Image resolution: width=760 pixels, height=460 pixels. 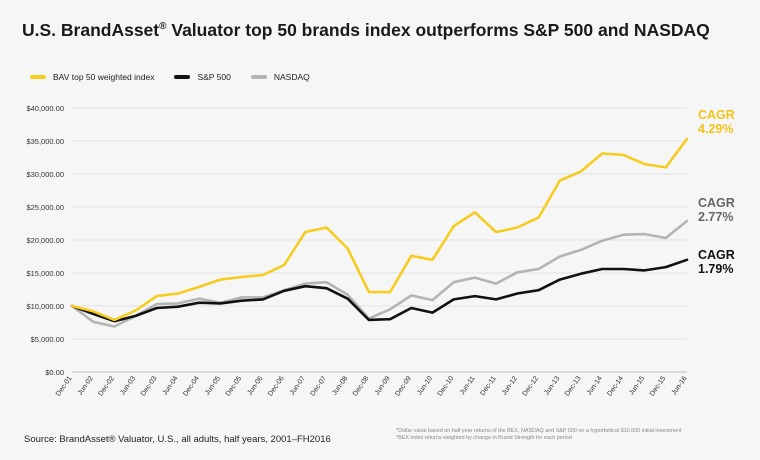 What do you see at coordinates (488, 386) in the screenshot?
I see `x-tick-label: Dec-11` at bounding box center [488, 386].